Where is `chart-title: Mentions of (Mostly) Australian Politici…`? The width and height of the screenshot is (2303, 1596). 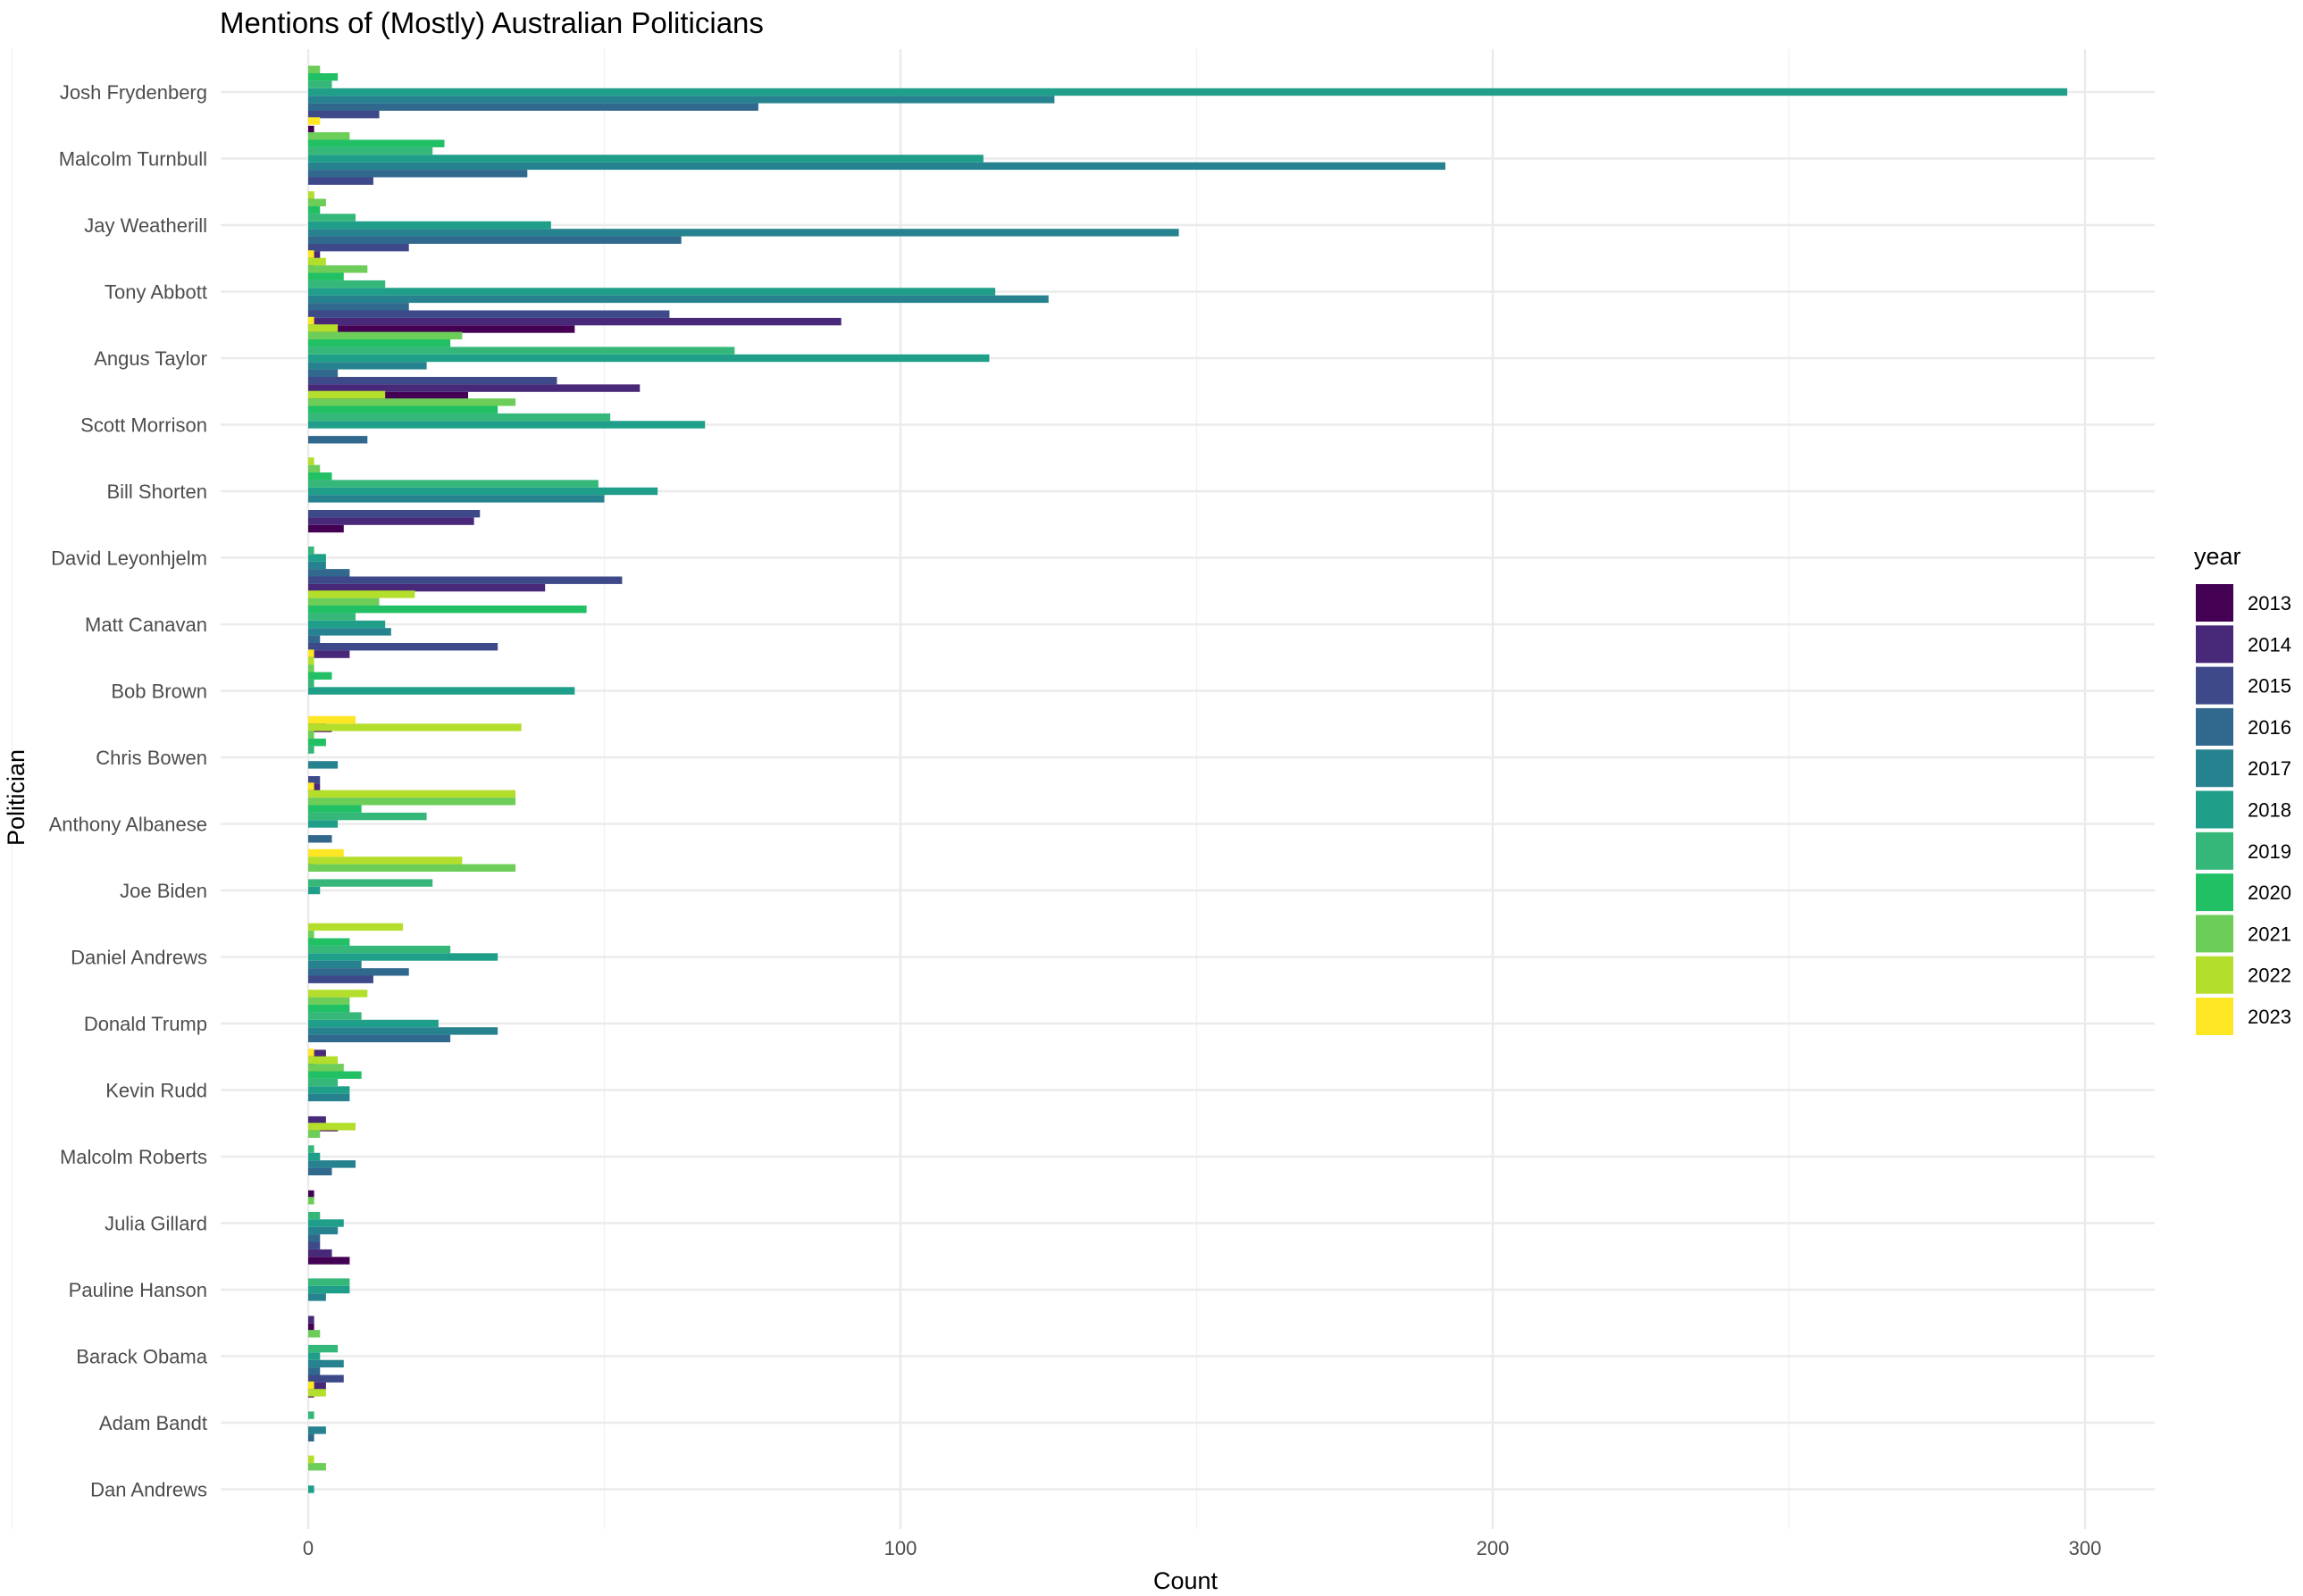
chart-title: Mentions of (Mostly) Australian Politici… is located at coordinates (492, 22).